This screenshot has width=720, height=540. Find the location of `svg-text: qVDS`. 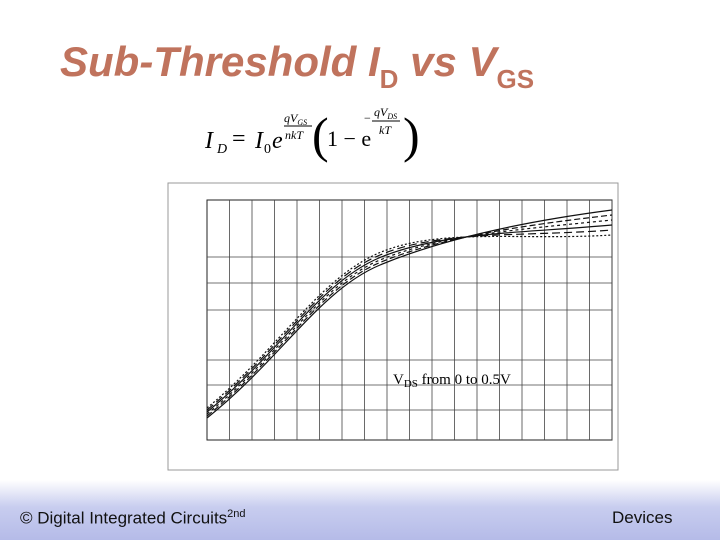

svg-text: qVDS is located at coordinates (385, 113).